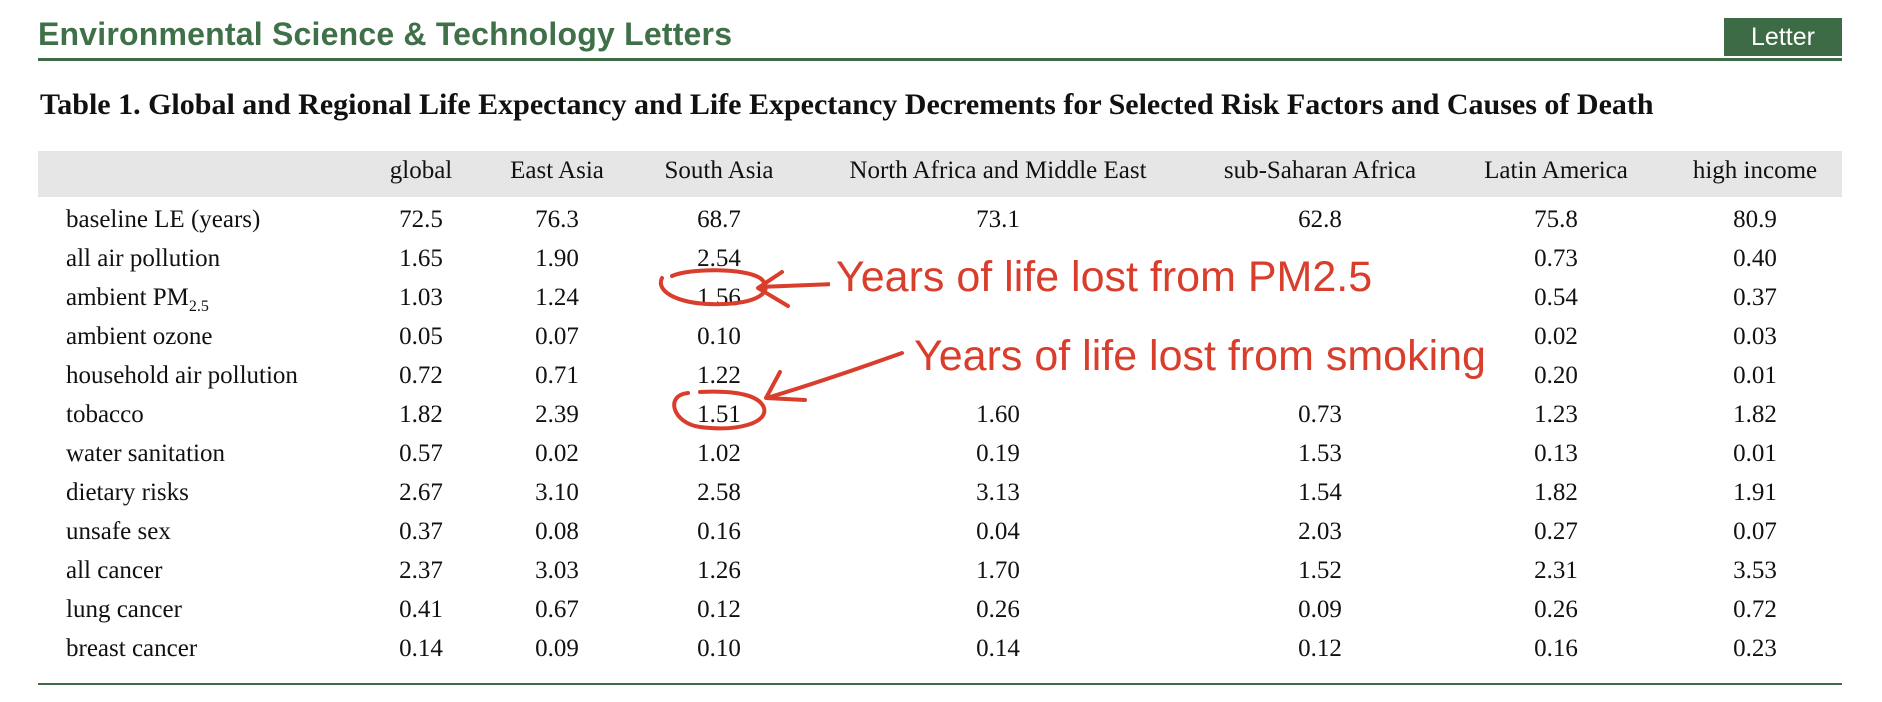 The height and width of the screenshot is (702, 1882). Describe the element at coordinates (940, 684) in the screenshot. I see `table-bottom-rule` at that location.